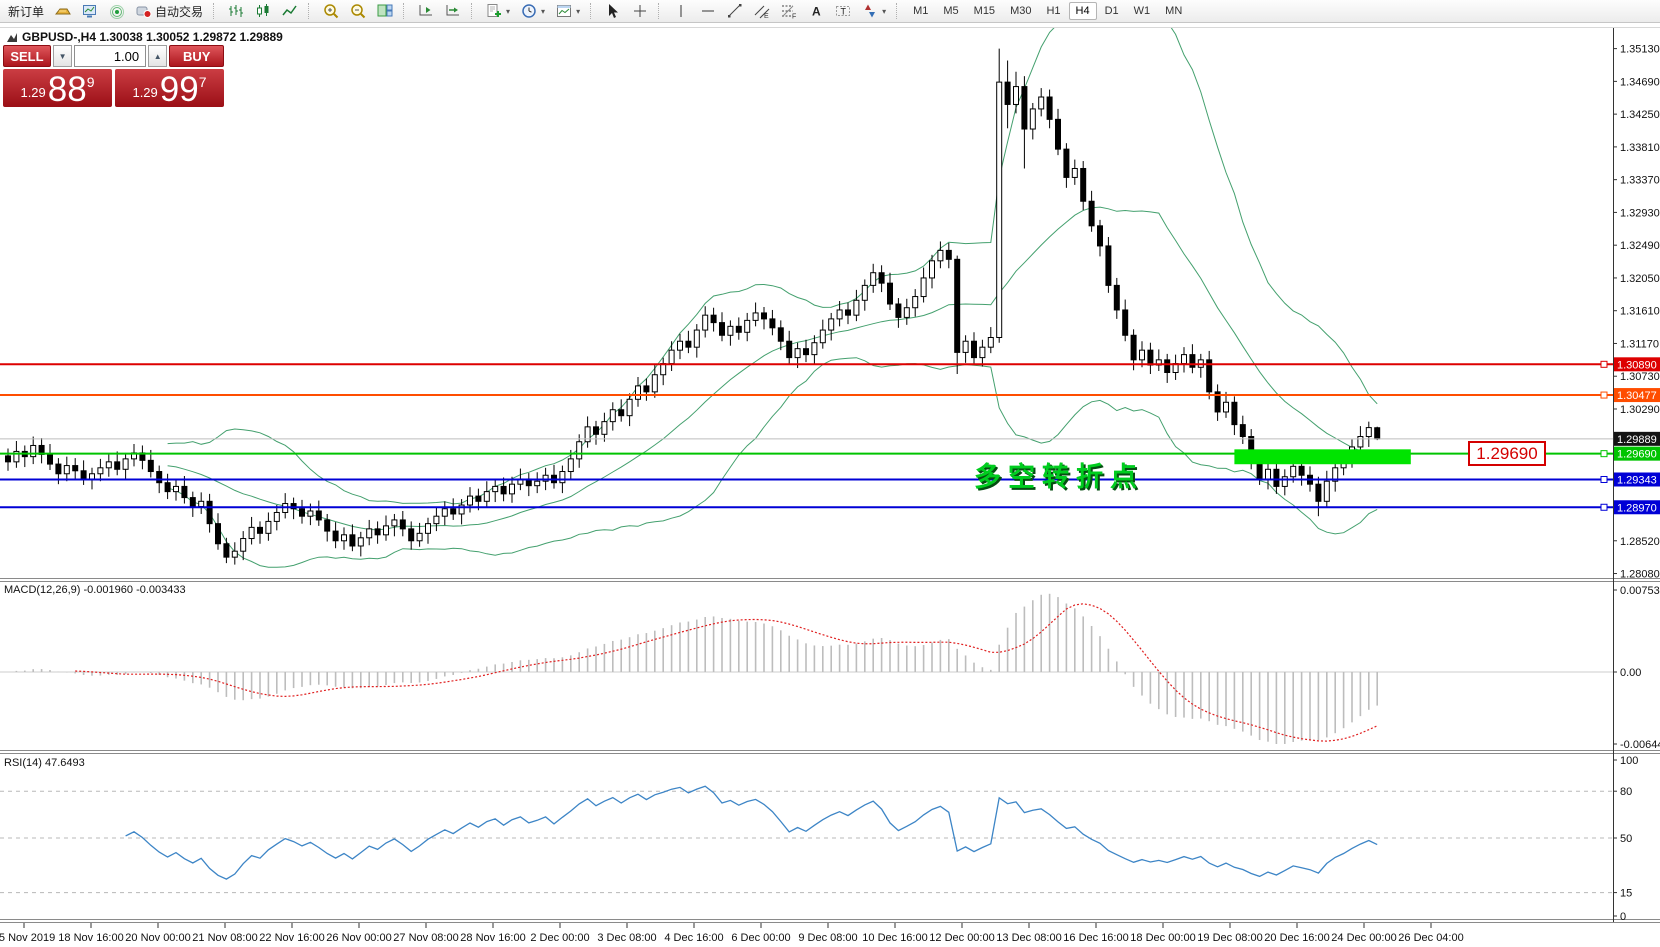 The height and width of the screenshot is (947, 1660). What do you see at coordinates (921, 11) in the screenshot?
I see `timeframe-m1-button: M1` at bounding box center [921, 11].